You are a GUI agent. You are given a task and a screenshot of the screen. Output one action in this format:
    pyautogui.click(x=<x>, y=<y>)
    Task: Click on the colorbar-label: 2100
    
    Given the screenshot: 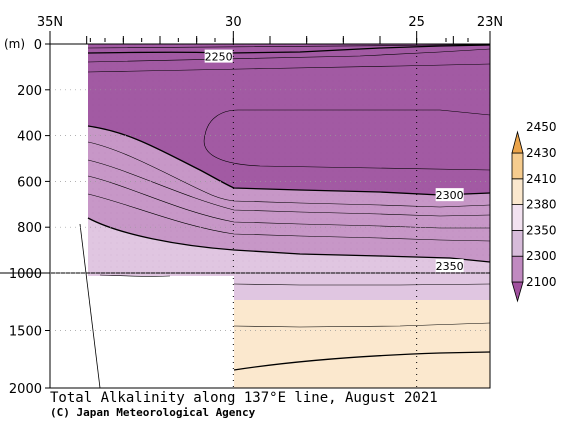 What is the action you would take?
    pyautogui.click(x=541, y=282)
    